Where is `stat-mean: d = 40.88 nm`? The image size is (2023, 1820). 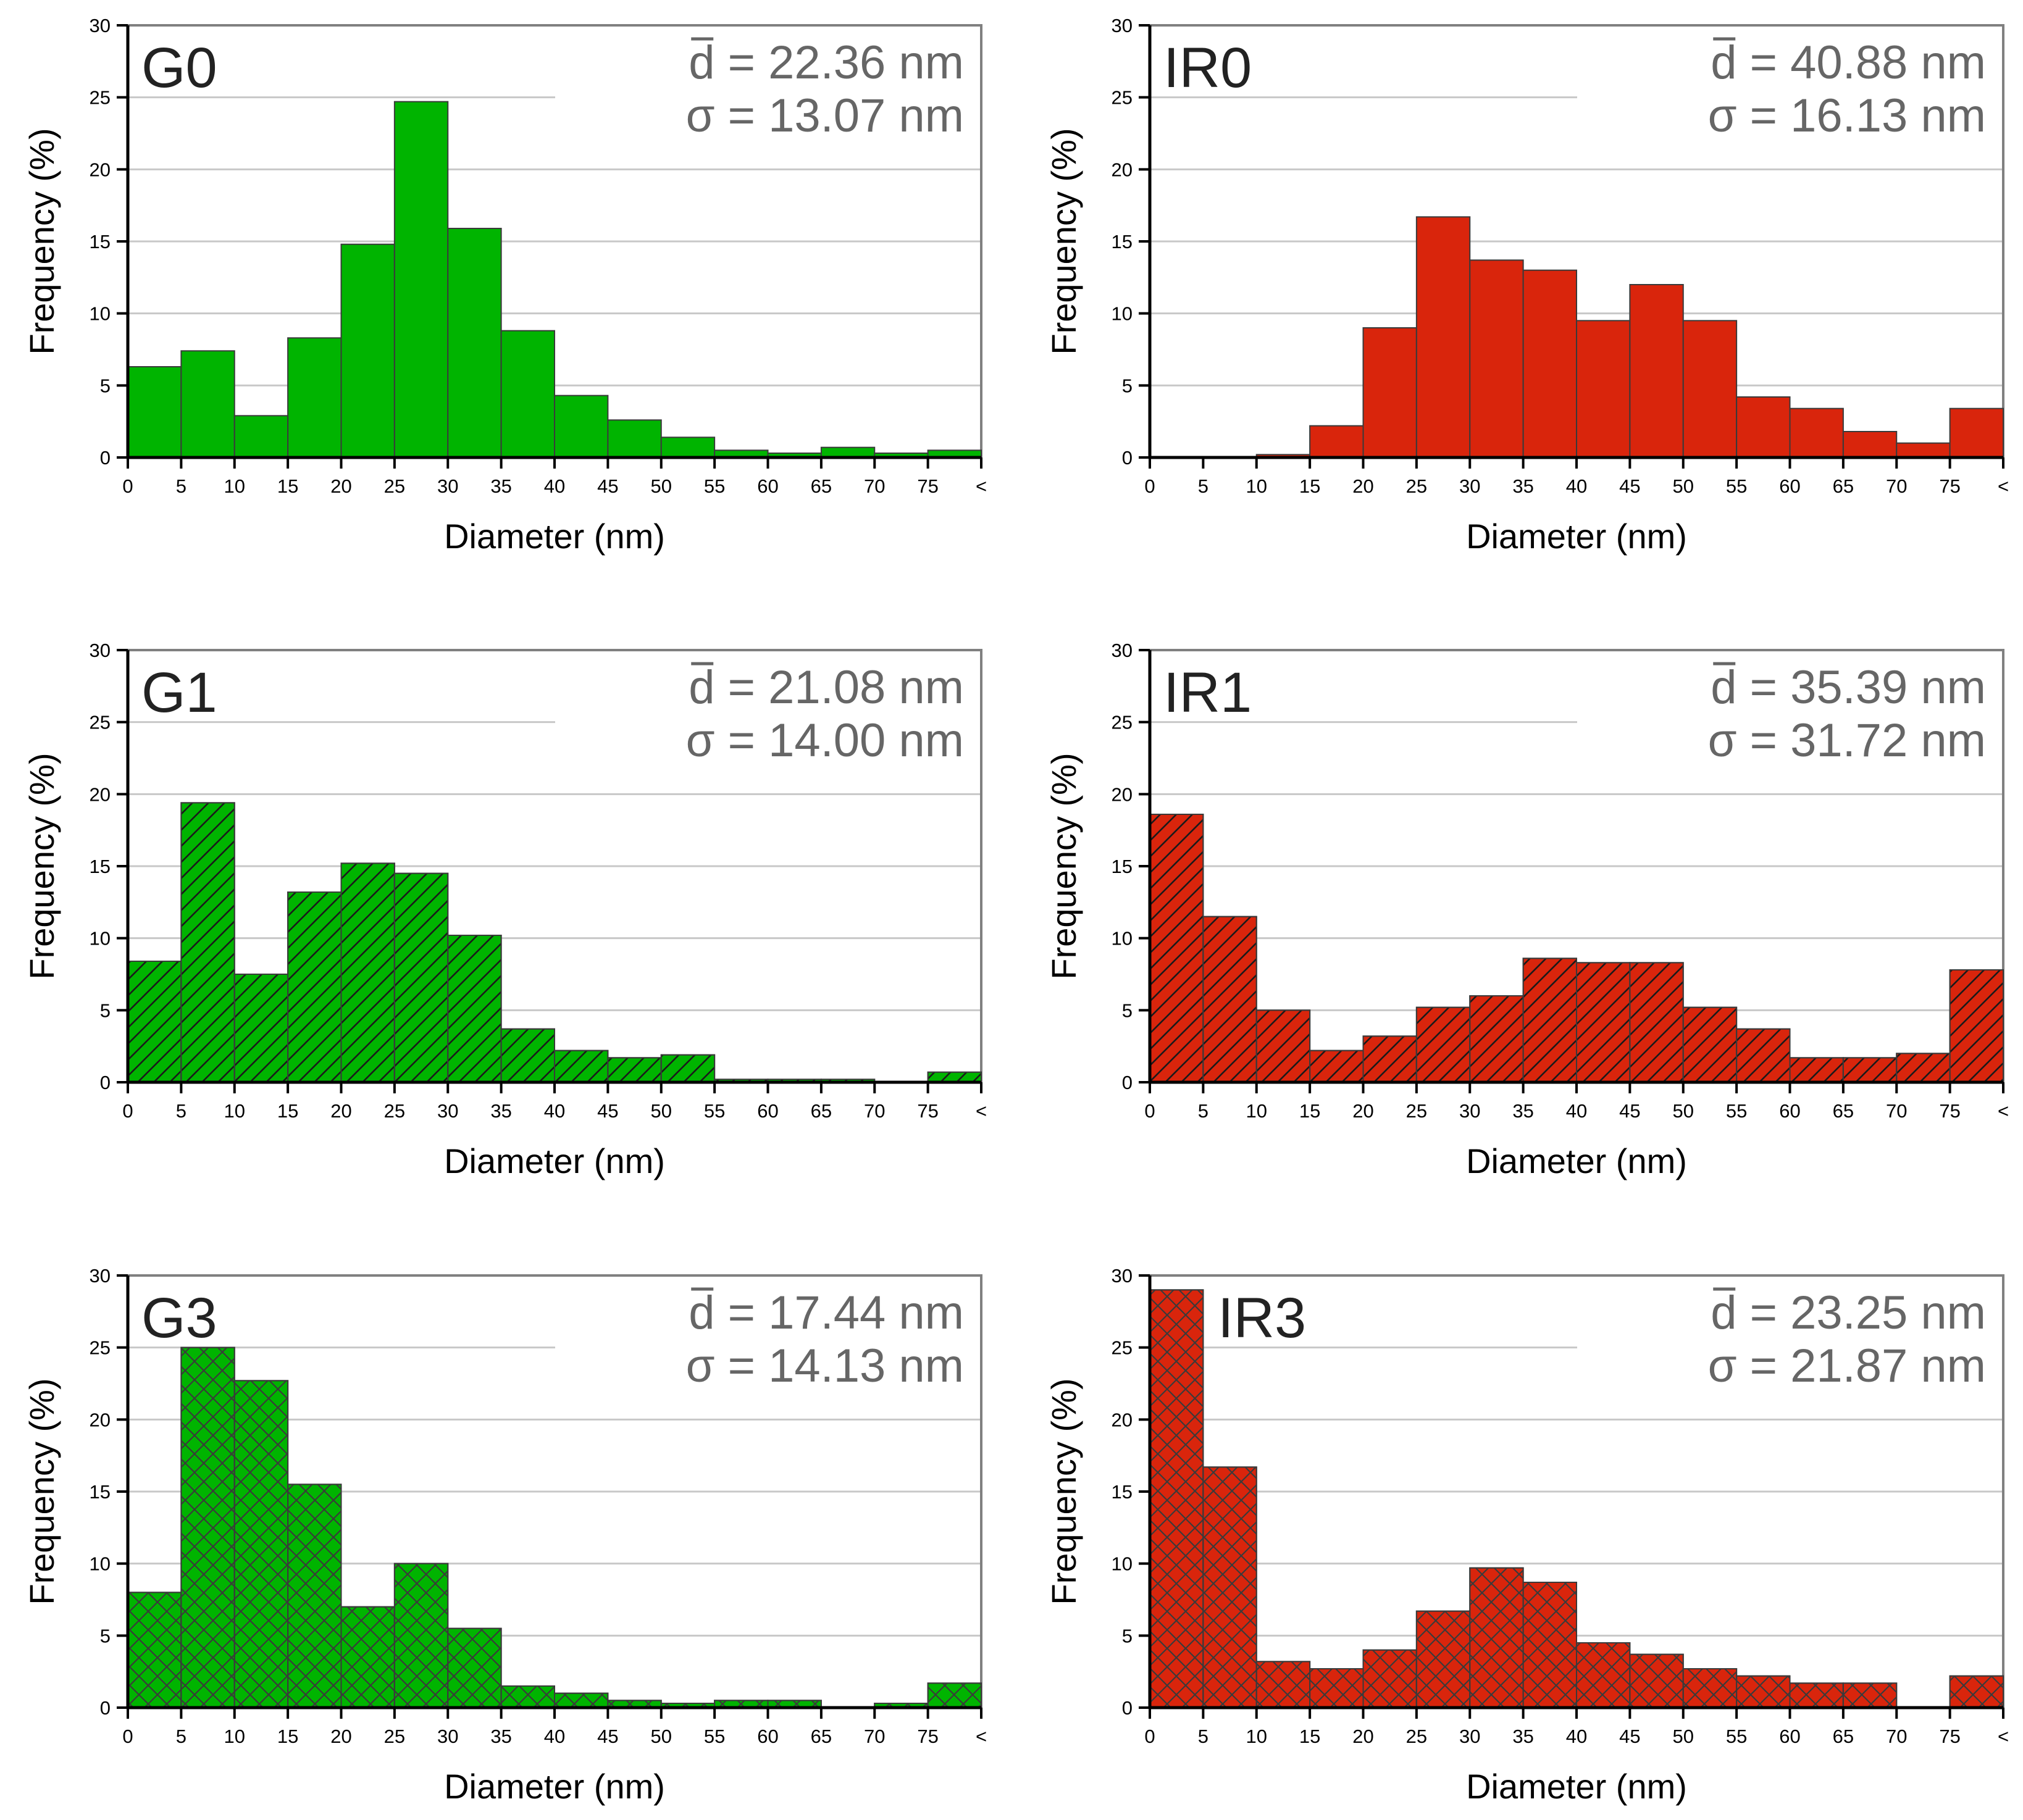
stat-mean: d = 40.88 nm is located at coordinates (1848, 62).